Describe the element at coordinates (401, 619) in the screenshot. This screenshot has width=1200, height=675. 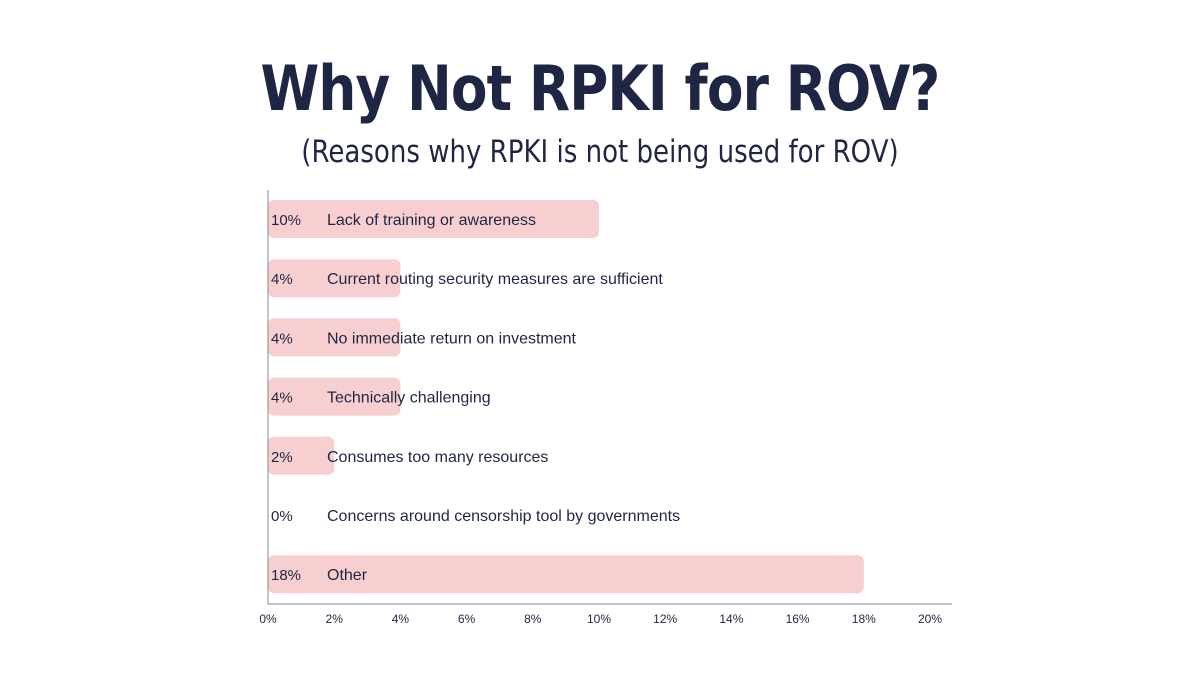
I see `x-tick-label: 4%` at that location.